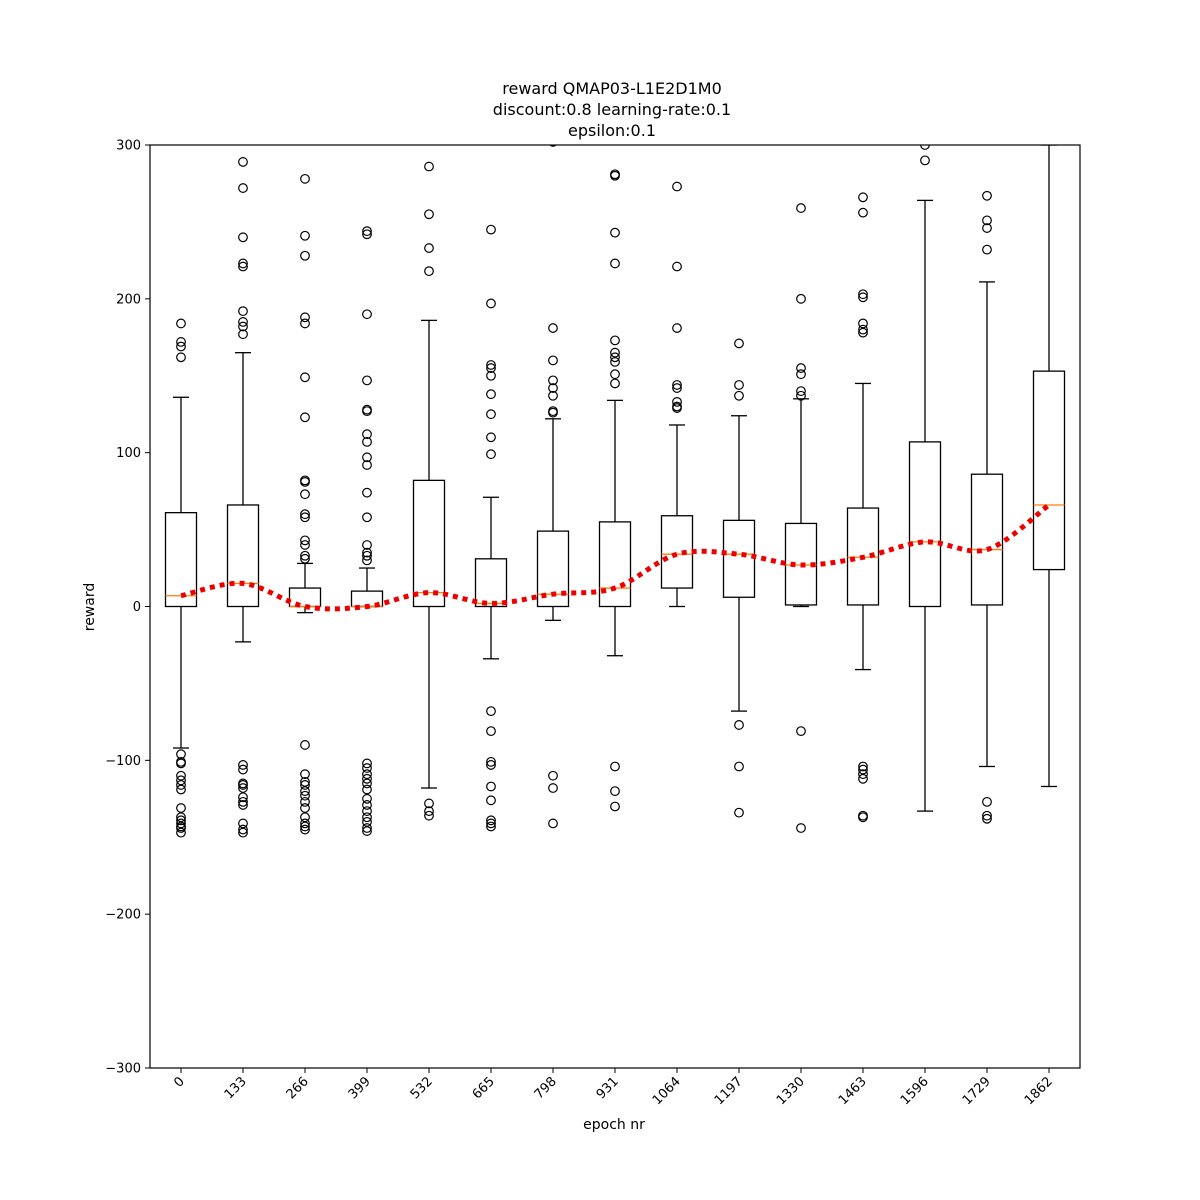 The image size is (1200, 1200). I want to click on x-axis-label: epoch nr, so click(614, 1125).